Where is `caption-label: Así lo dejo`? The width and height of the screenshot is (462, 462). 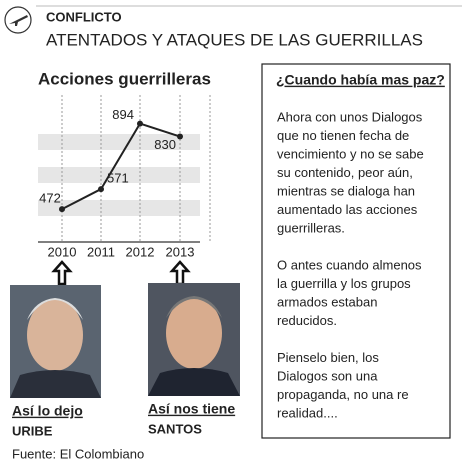 caption-label: Así lo dejo is located at coordinates (47, 411).